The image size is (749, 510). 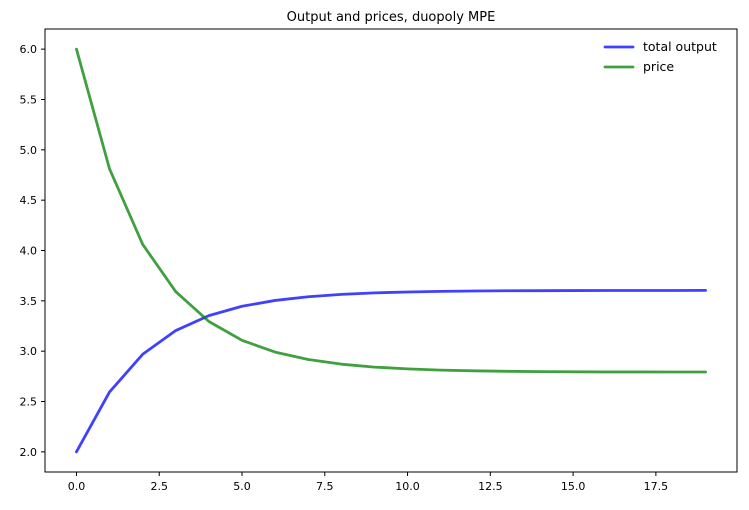 What do you see at coordinates (159, 486) in the screenshot?
I see `x-tick-label: 2.5` at bounding box center [159, 486].